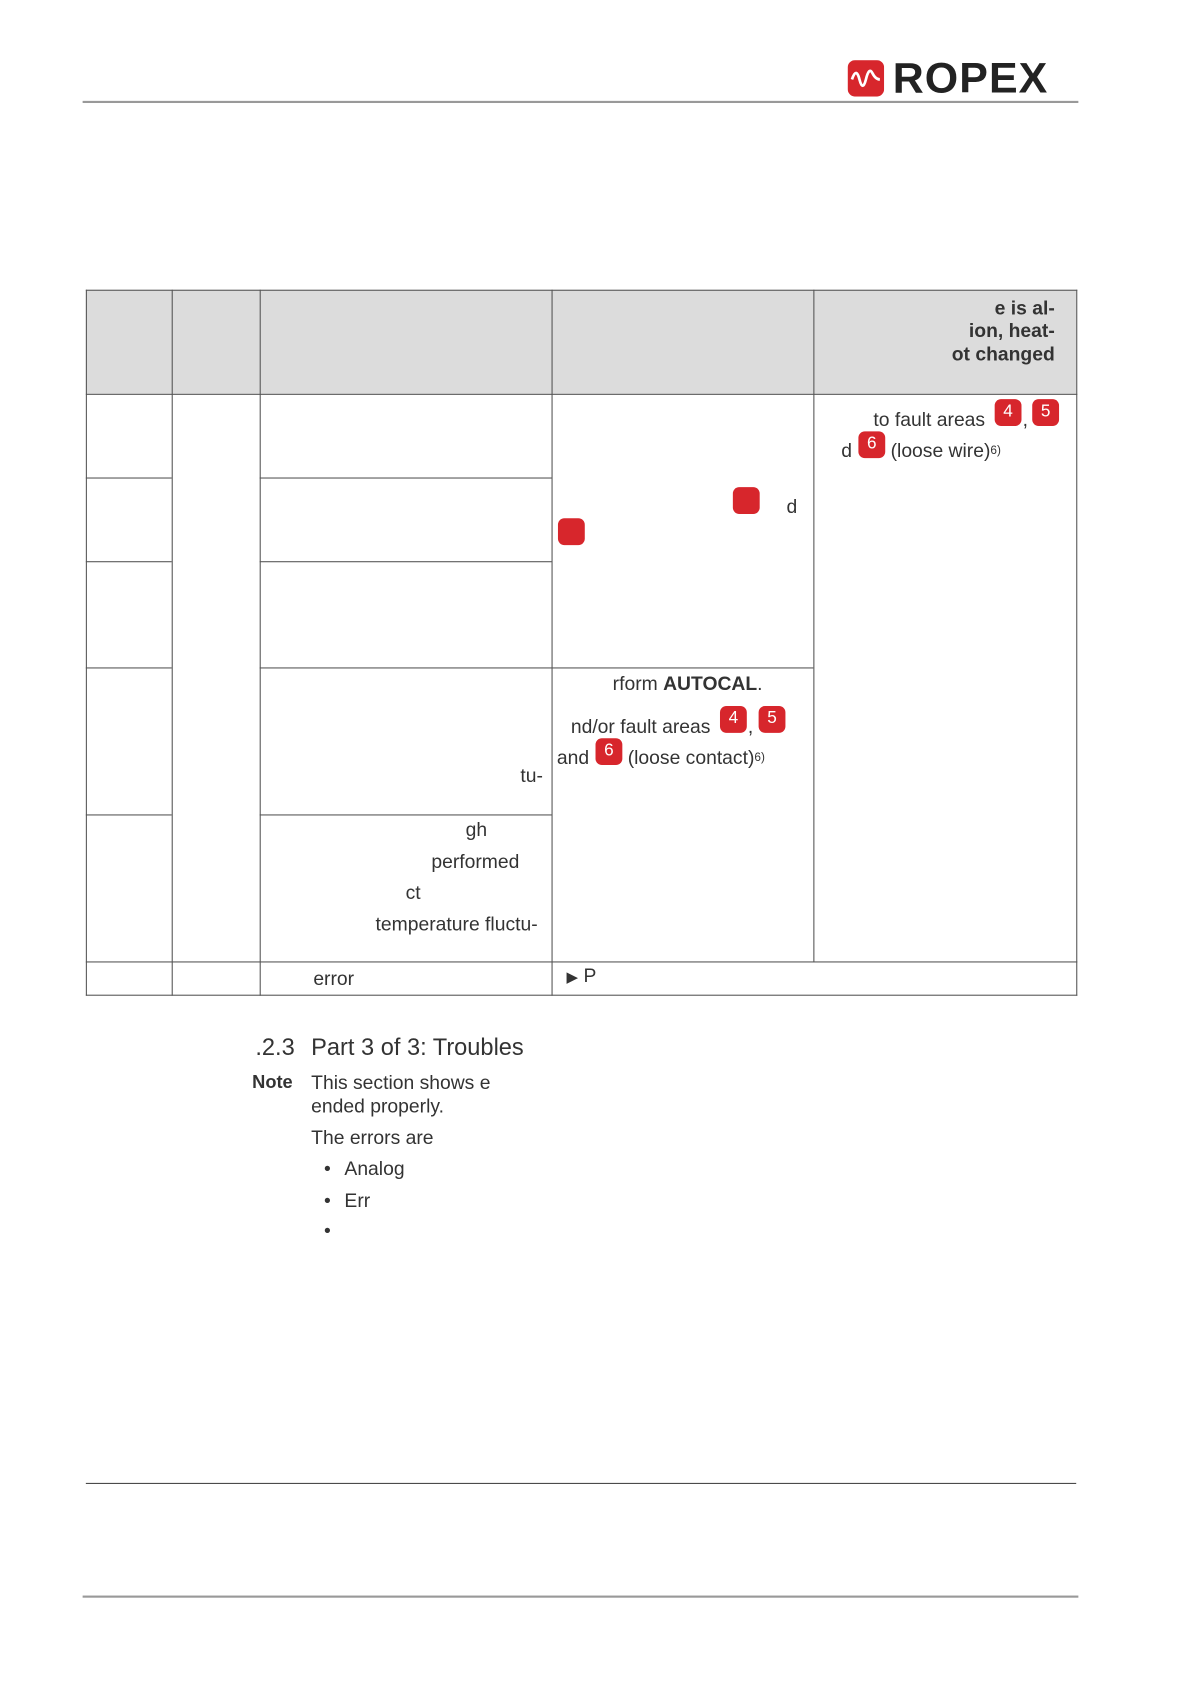 This screenshot has width=1191, height=1685. What do you see at coordinates (374, 1168) in the screenshot?
I see `list-item: Analog` at bounding box center [374, 1168].